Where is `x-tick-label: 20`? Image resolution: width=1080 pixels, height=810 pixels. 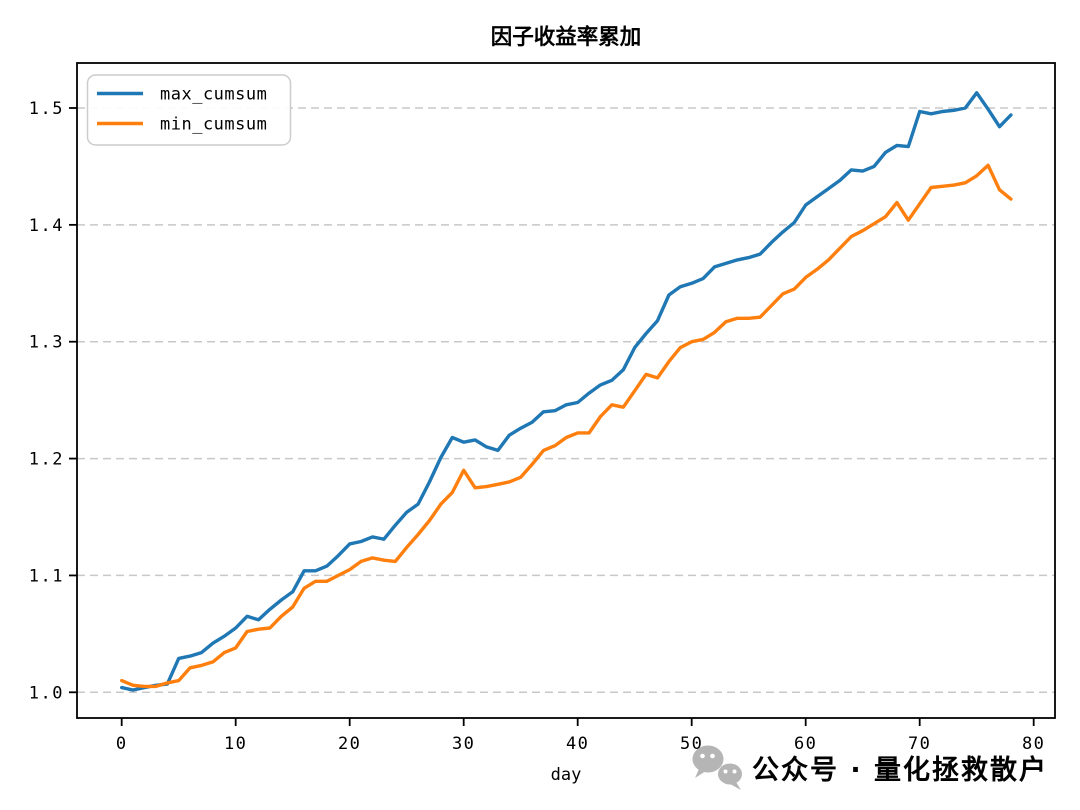 x-tick-label: 20 is located at coordinates (349, 744).